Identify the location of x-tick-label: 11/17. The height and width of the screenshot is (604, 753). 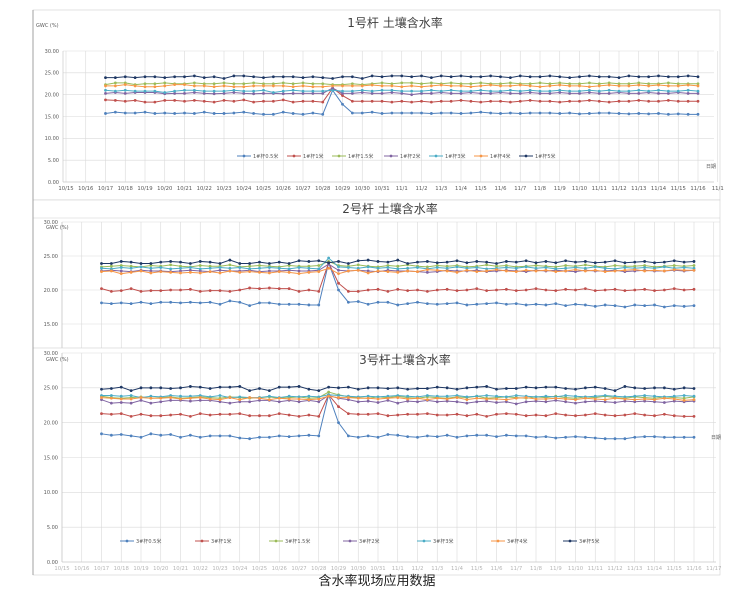
(713, 569).